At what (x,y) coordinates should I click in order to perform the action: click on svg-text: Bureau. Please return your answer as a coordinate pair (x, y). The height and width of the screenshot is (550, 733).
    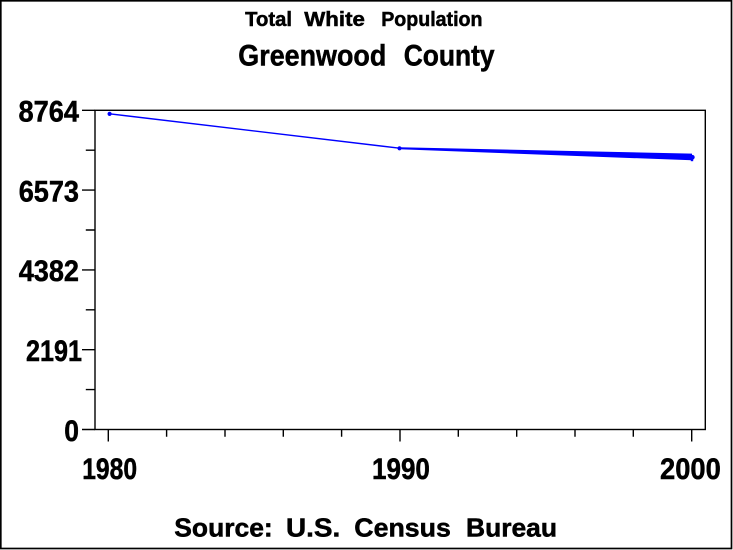
    Looking at the image, I should click on (511, 528).